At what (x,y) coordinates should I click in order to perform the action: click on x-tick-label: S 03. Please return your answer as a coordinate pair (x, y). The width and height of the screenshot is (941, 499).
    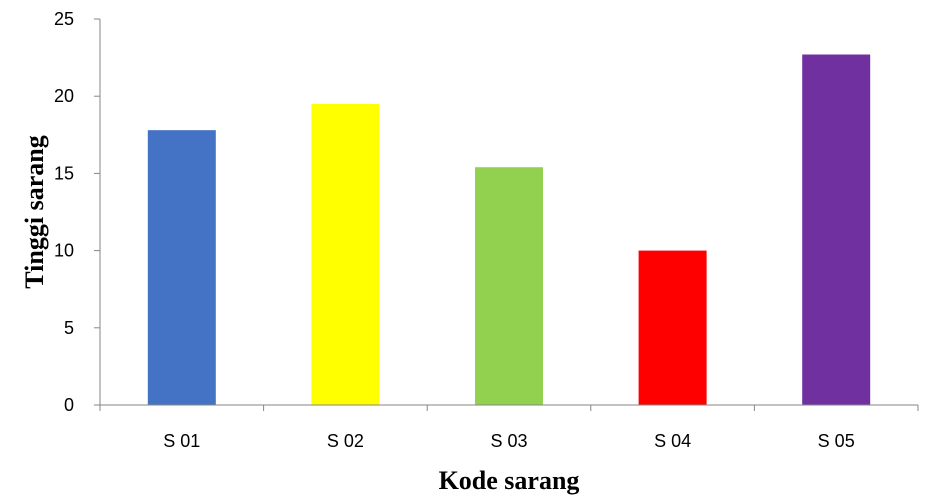
    Looking at the image, I should click on (508, 441).